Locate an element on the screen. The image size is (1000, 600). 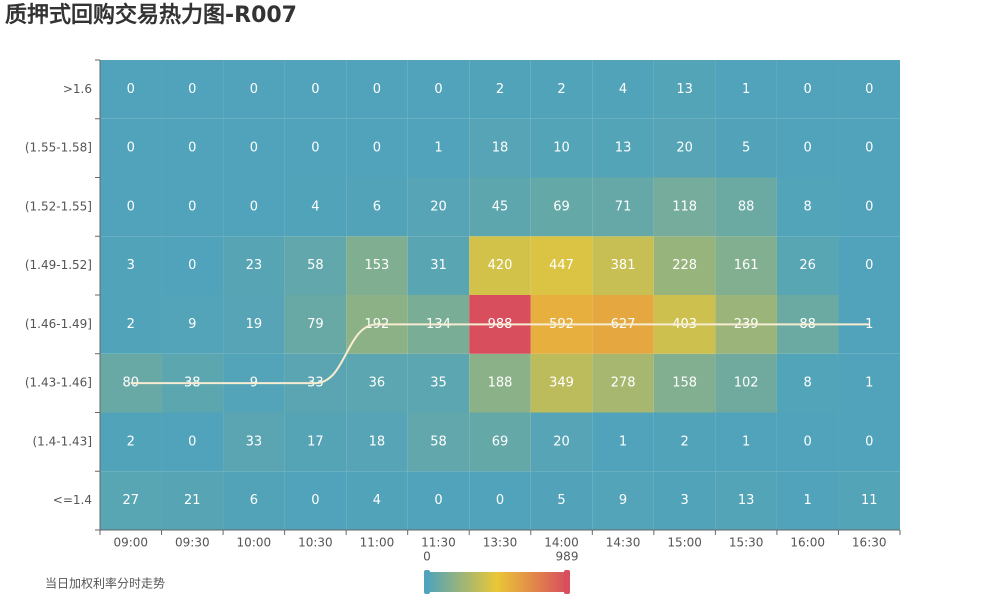
y-tick-label: (1.46-1.49] is located at coordinates (58, 324).